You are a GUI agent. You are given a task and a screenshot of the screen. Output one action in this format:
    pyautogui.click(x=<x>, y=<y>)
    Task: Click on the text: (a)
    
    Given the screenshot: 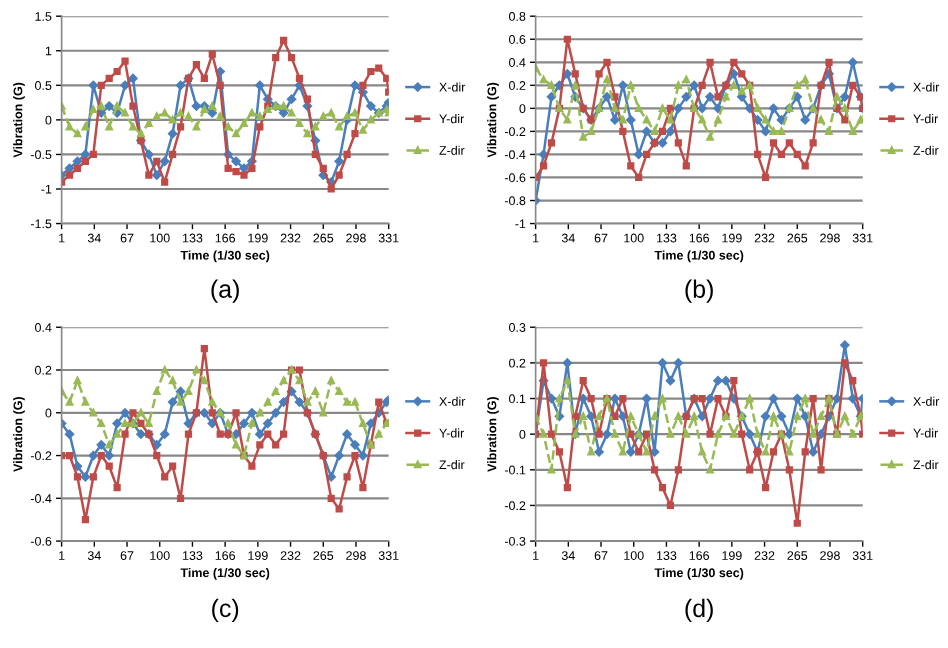 What is the action you would take?
    pyautogui.click(x=225, y=291)
    